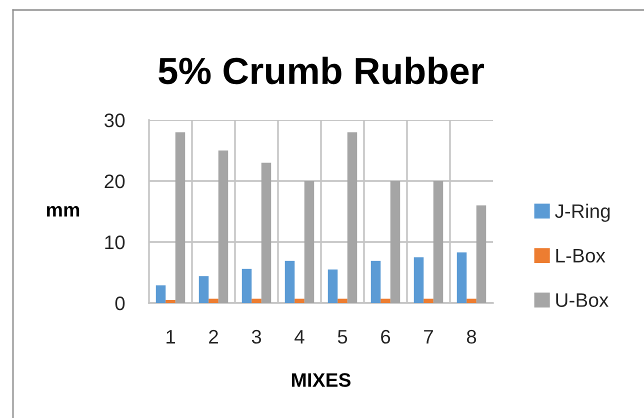  Describe the element at coordinates (428, 337) in the screenshot. I see `x-tick-label: 7` at that location.